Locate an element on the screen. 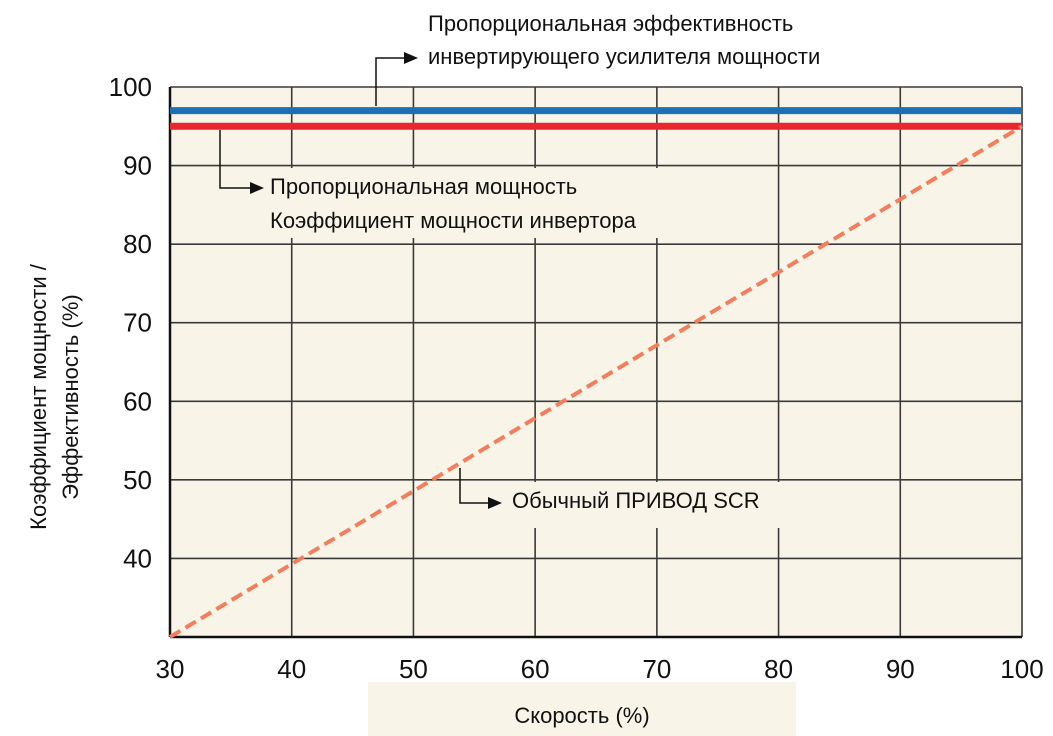 The height and width of the screenshot is (736, 1053). y-tick-label-80: 80 is located at coordinates (137, 244).